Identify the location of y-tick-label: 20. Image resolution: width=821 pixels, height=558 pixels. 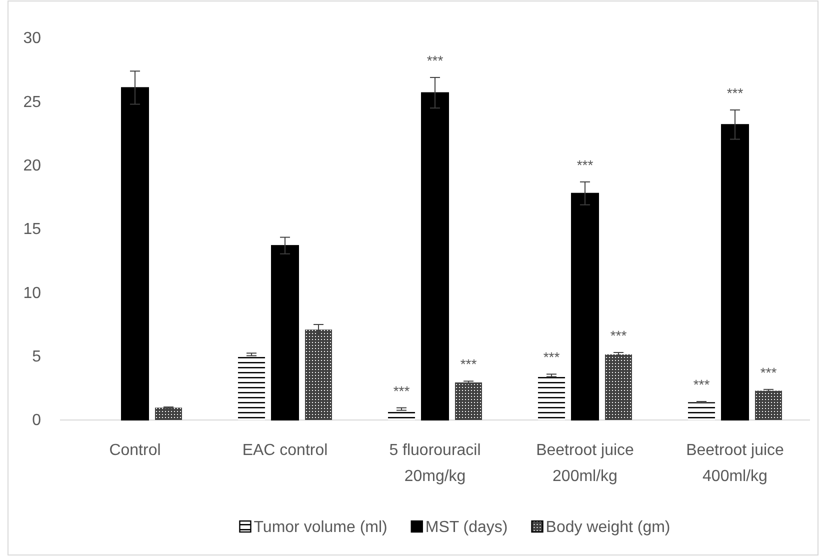
(32, 165).